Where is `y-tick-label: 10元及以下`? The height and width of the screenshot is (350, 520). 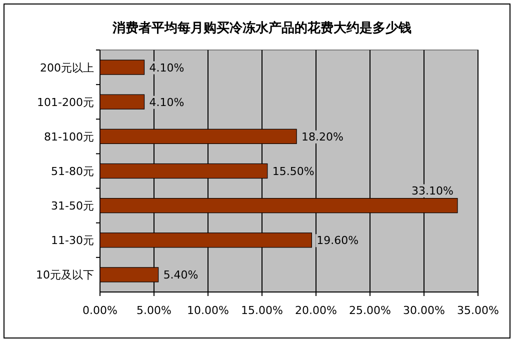
y-tick-label: 10元及以下 is located at coordinates (65, 275).